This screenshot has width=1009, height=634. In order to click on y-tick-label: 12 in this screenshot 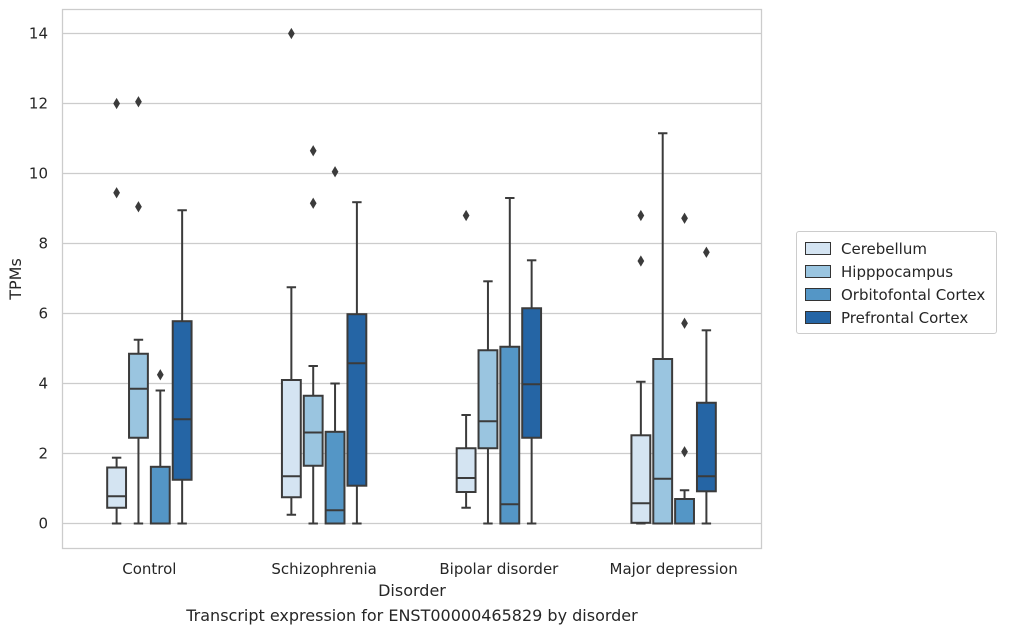, I will do `click(38, 104)`.